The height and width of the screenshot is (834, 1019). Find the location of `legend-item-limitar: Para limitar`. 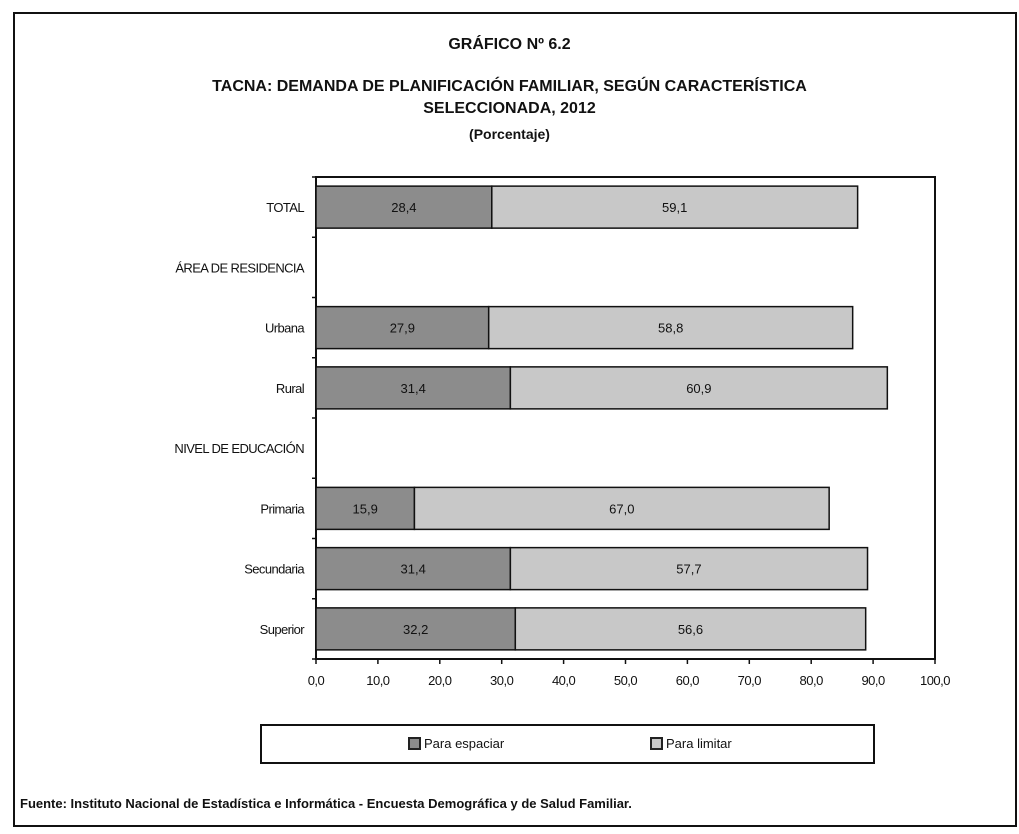

legend-item-limitar: Para limitar is located at coordinates (691, 743).